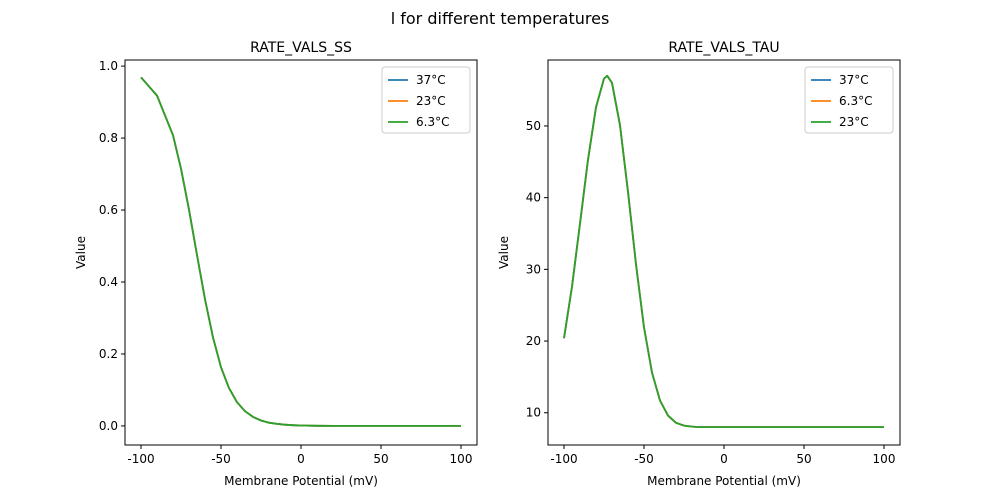  Describe the element at coordinates (723, 48) in the screenshot. I see `subplot-title: RATE_VALS_TAU` at that location.